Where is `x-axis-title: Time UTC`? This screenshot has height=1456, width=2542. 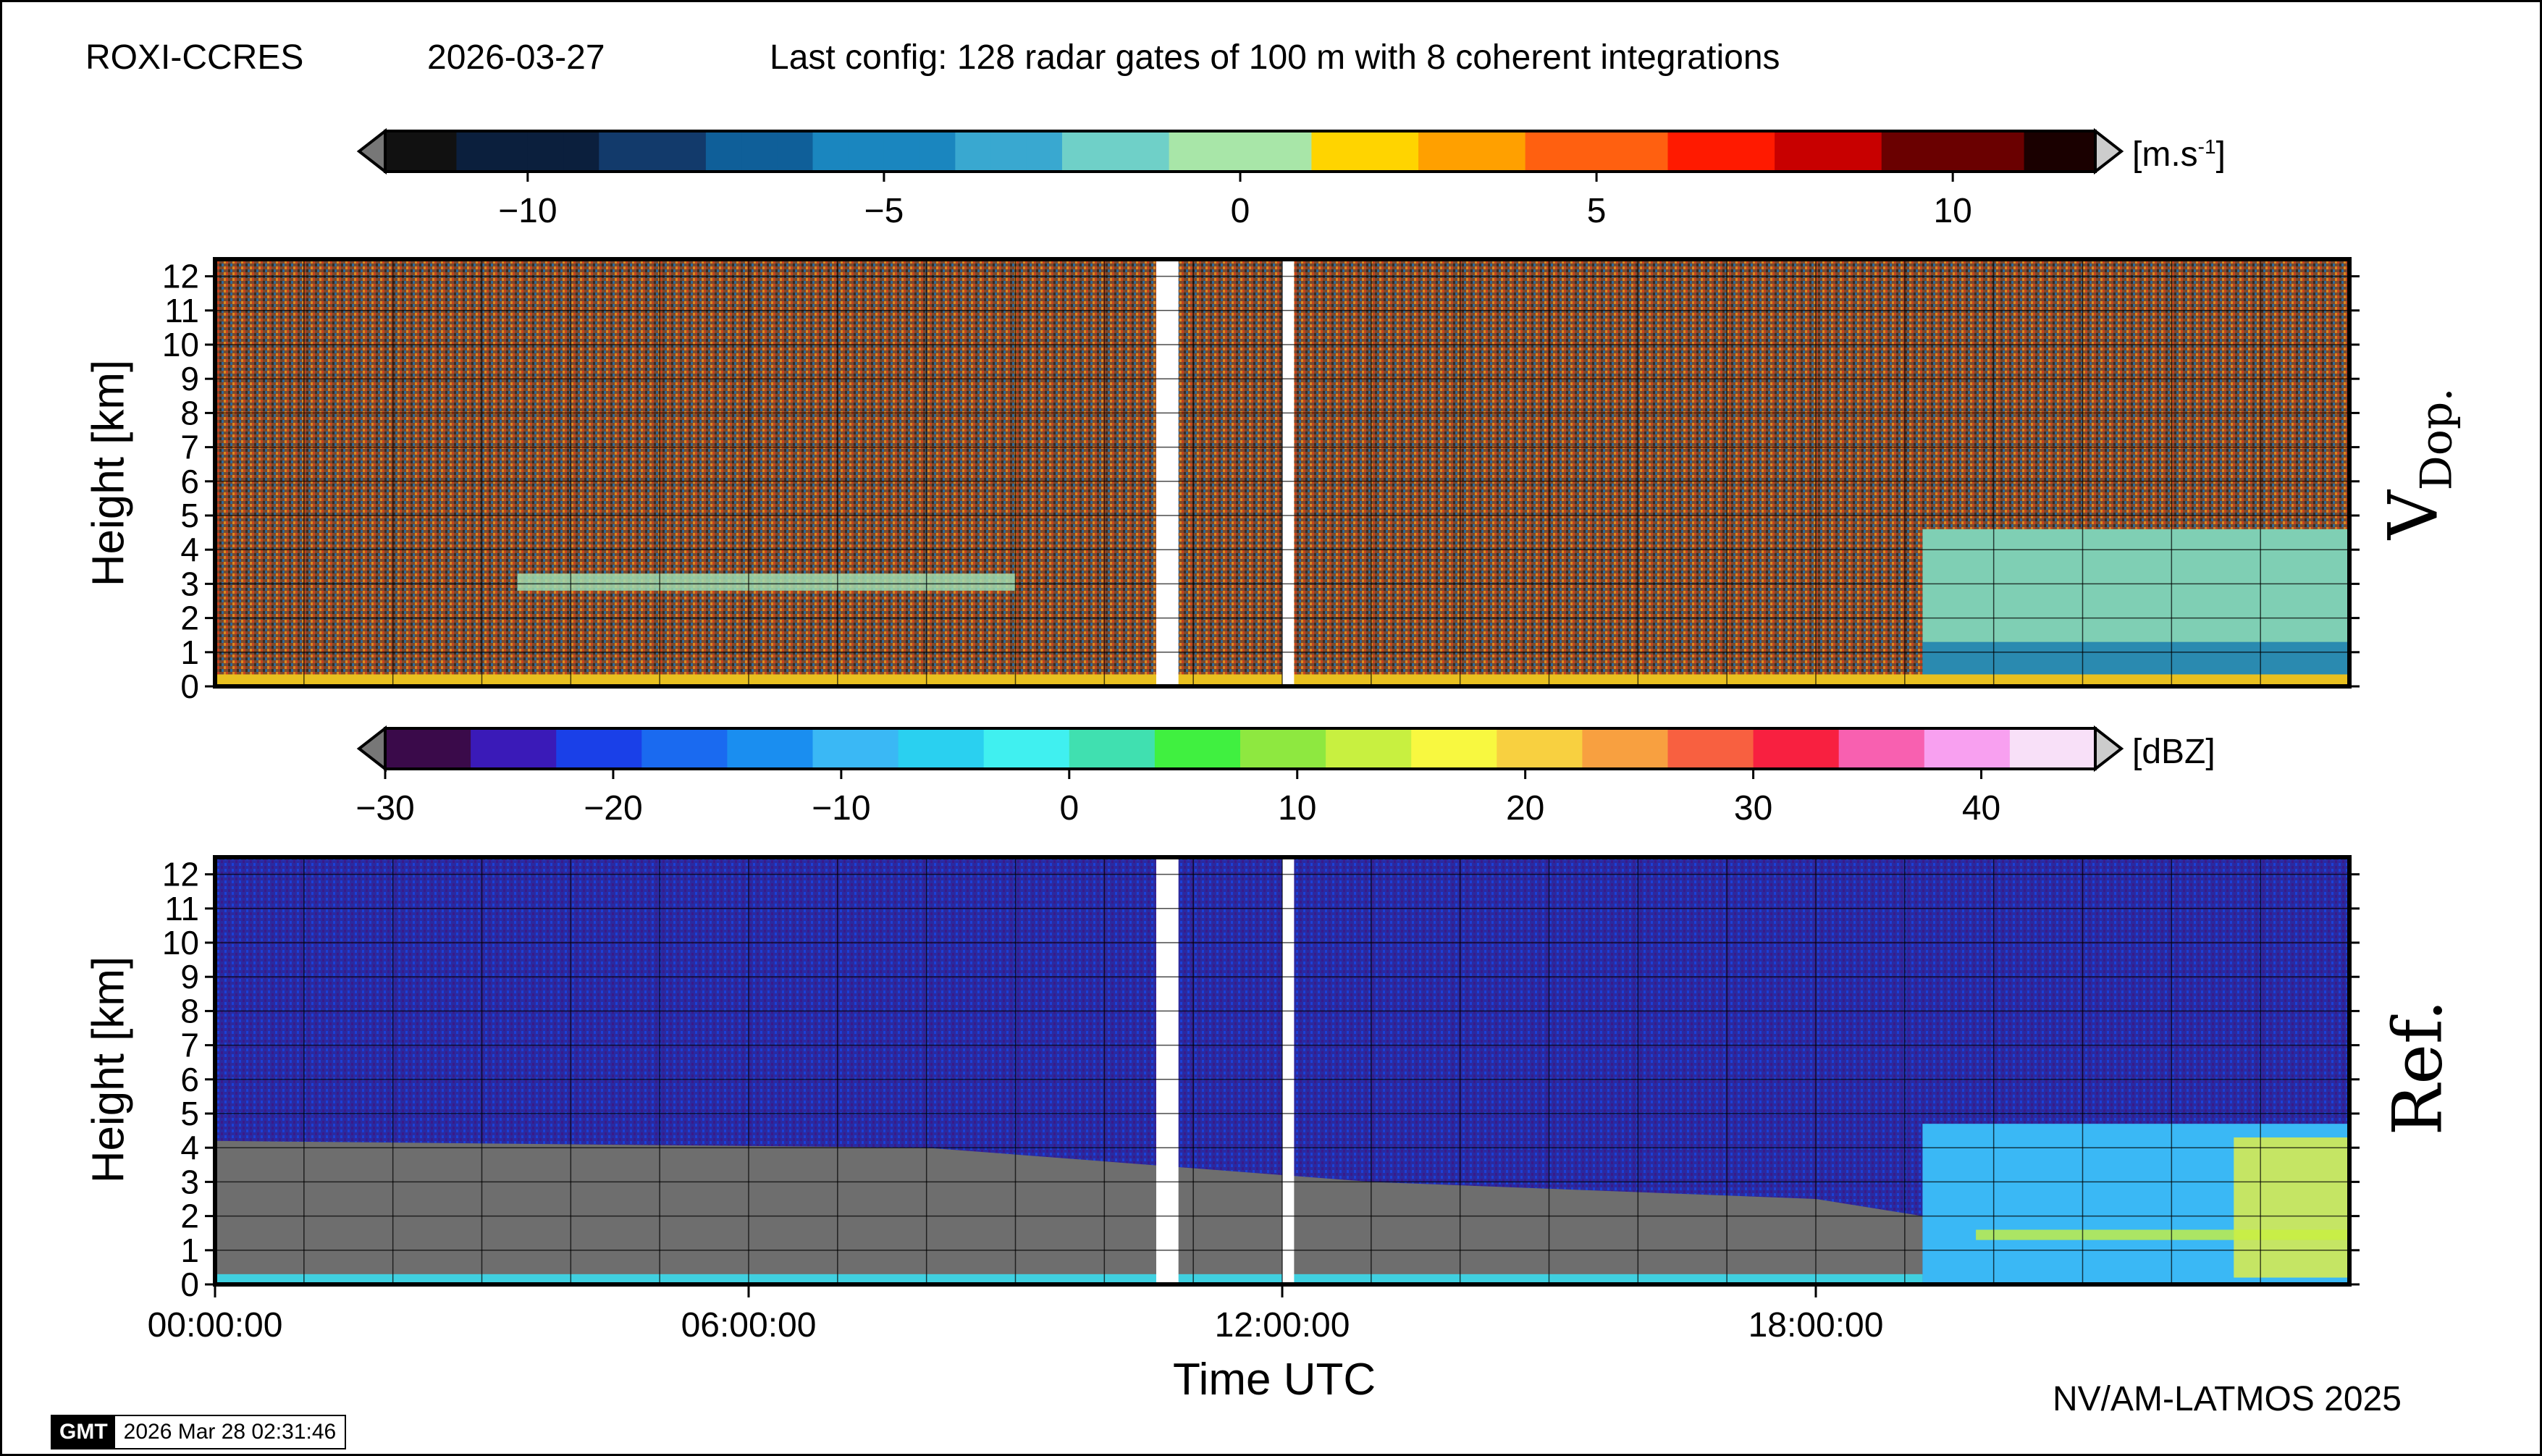
x-axis-title: Time UTC is located at coordinates (1274, 1380).